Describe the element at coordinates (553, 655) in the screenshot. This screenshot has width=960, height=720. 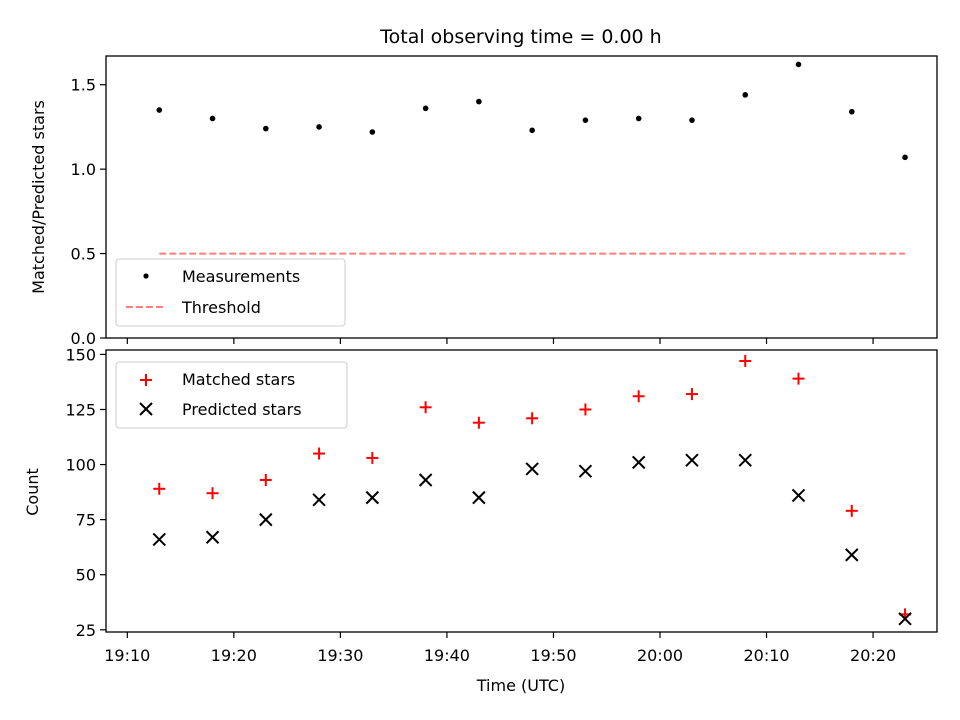
I see `count-x-tick-label: 19:50` at that location.